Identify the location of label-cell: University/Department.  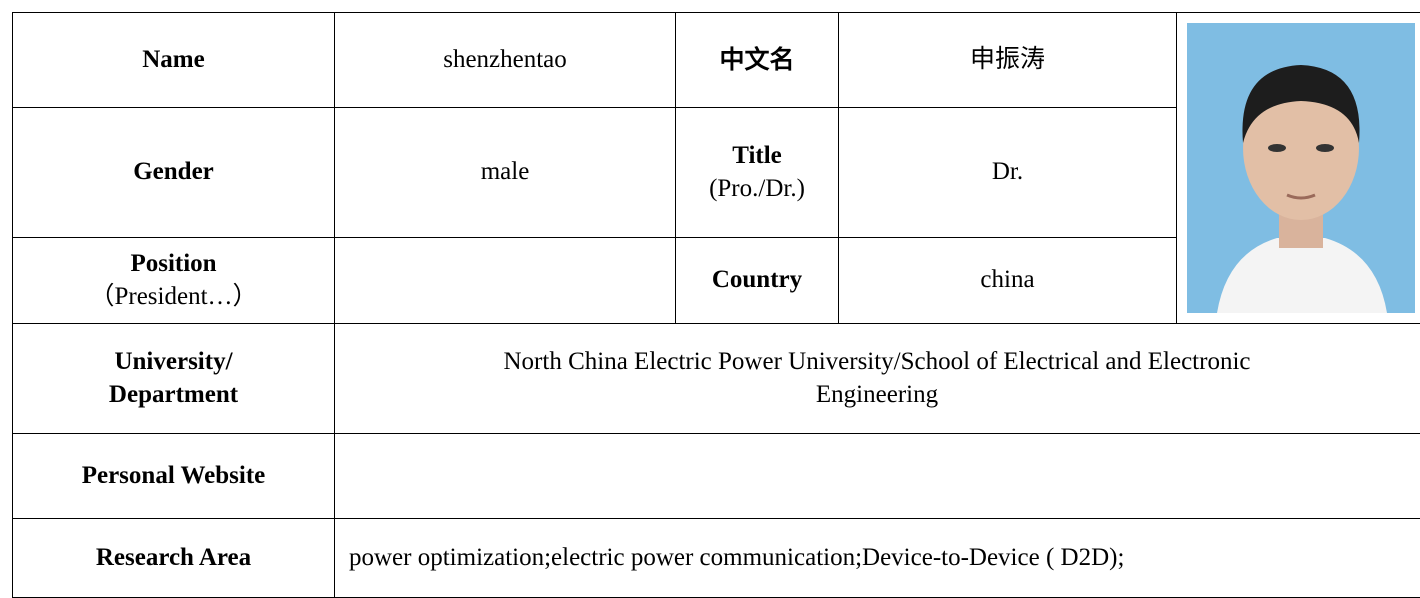
(173, 378).